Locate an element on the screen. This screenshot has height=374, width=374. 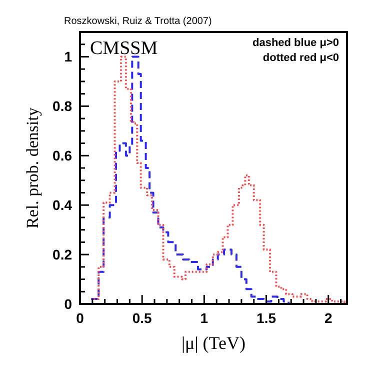
y-axis-title: Rel. prob. density is located at coordinates (32, 167).